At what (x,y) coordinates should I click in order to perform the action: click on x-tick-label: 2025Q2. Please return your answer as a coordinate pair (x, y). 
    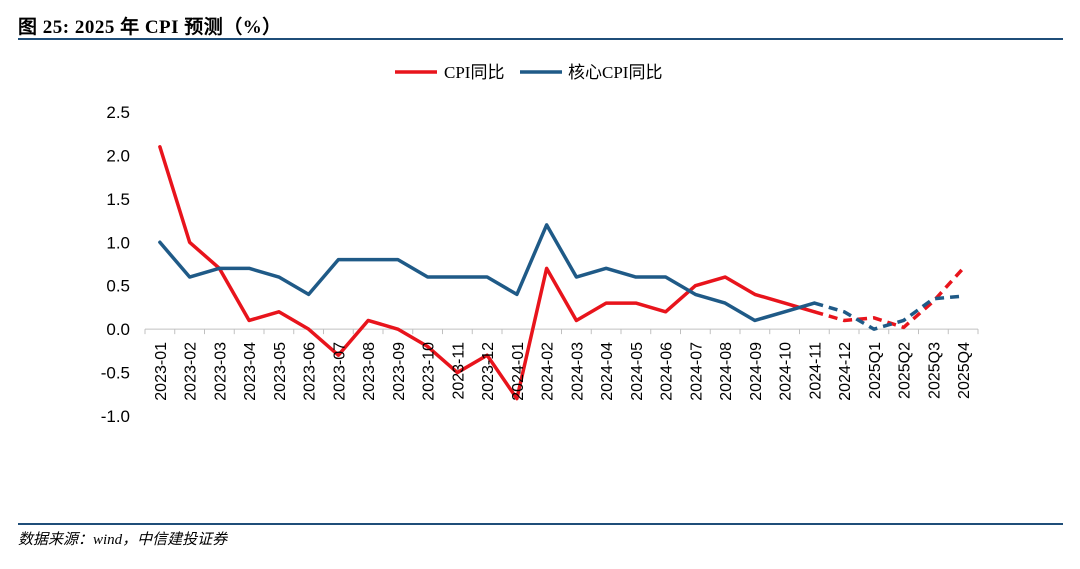
    Looking at the image, I should click on (905, 370).